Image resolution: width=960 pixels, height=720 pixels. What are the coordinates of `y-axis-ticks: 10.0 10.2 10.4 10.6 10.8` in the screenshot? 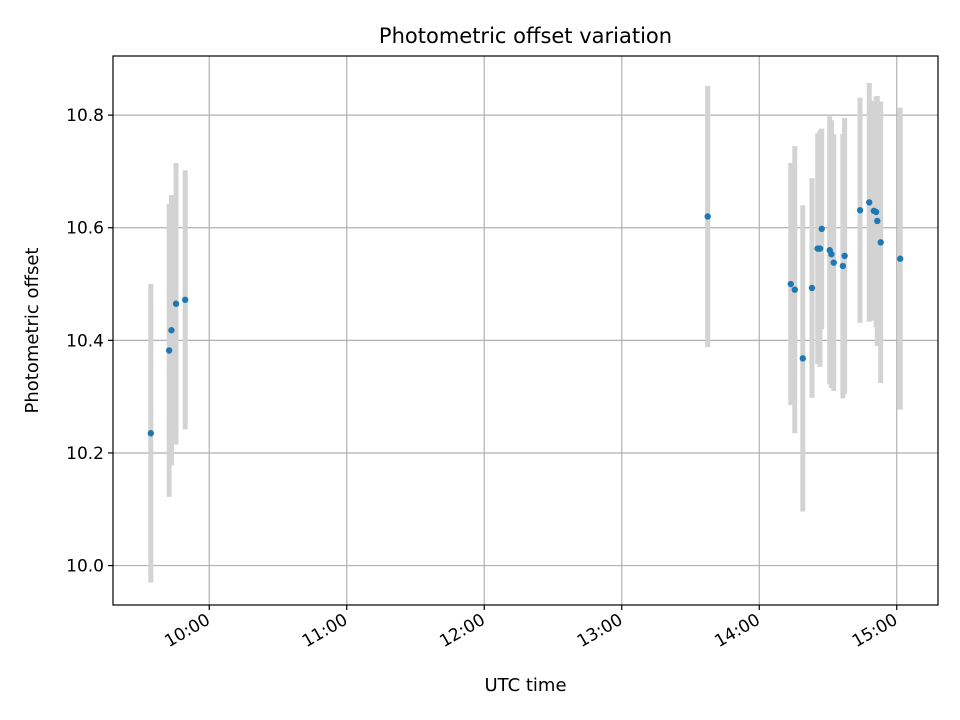 It's located at (89, 341).